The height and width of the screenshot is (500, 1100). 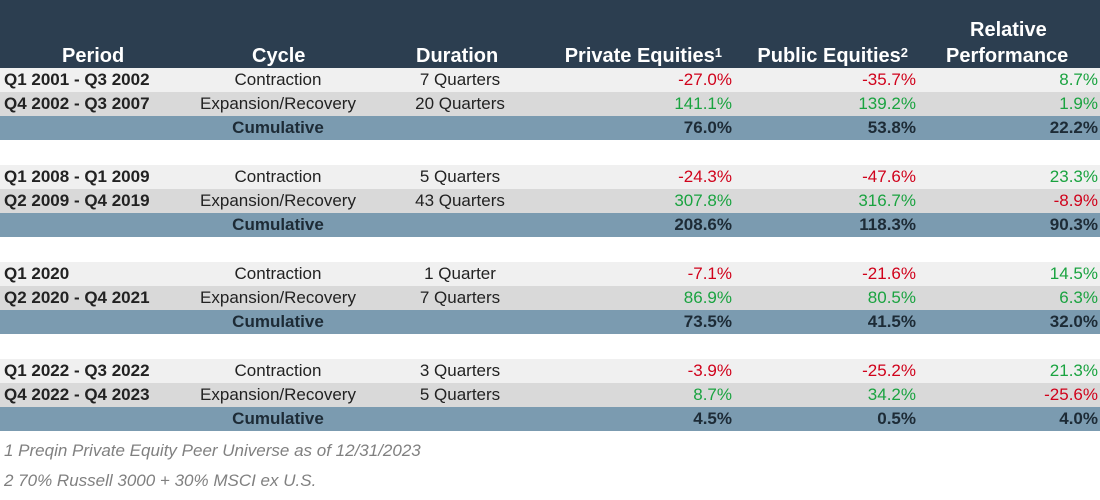 I want to click on period-cell: Q2 2020 - Q4 2021, so click(x=77, y=297).